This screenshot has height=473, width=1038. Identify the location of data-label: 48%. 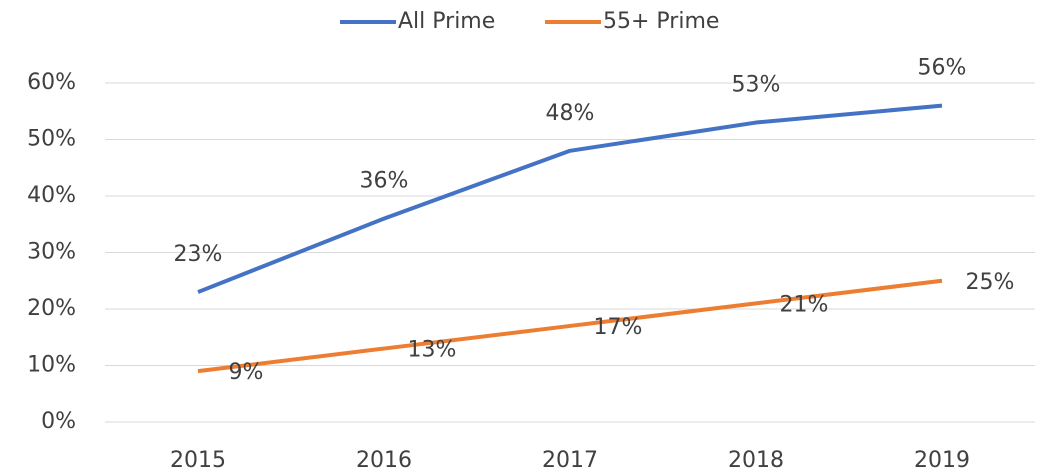
(570, 113).